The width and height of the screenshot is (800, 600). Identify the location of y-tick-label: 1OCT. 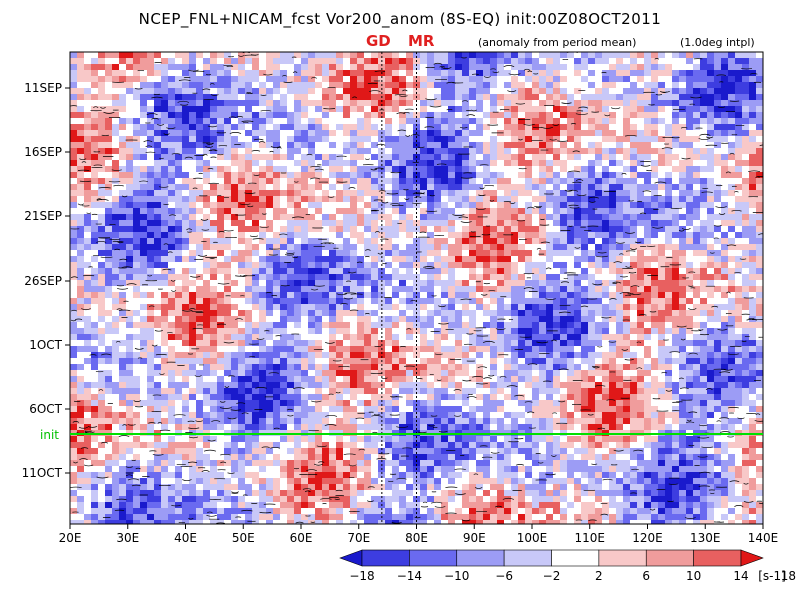
(45, 345).